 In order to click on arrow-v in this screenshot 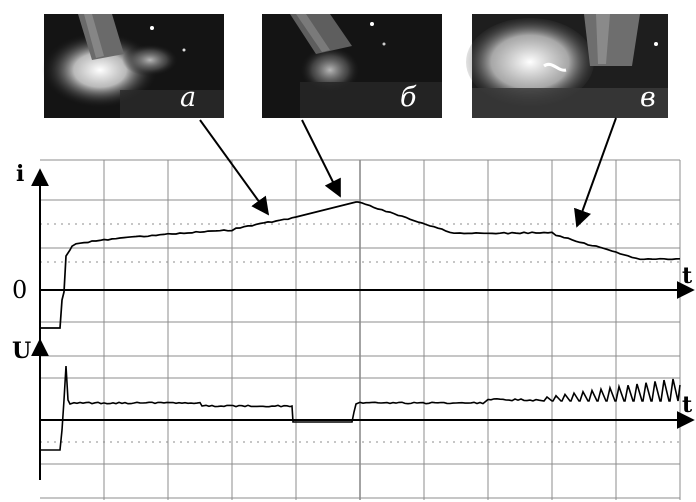, I will do `click(596, 172)`.